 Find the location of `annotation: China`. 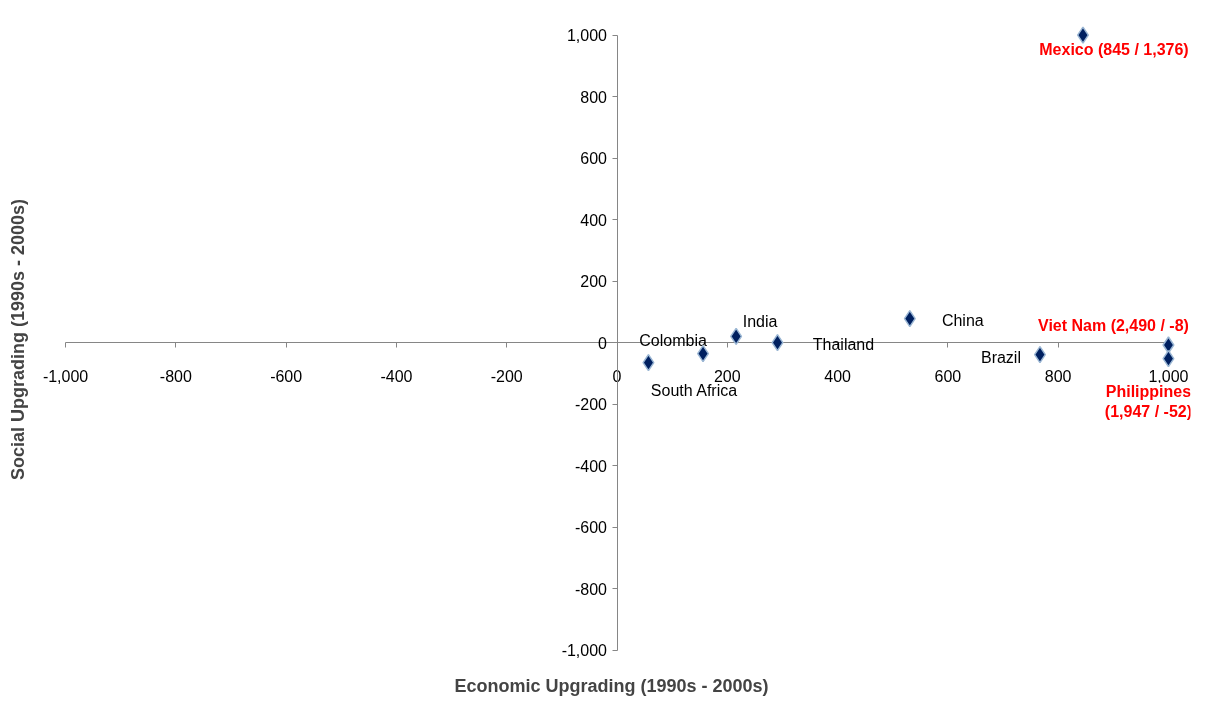

annotation: China is located at coordinates (962, 321).